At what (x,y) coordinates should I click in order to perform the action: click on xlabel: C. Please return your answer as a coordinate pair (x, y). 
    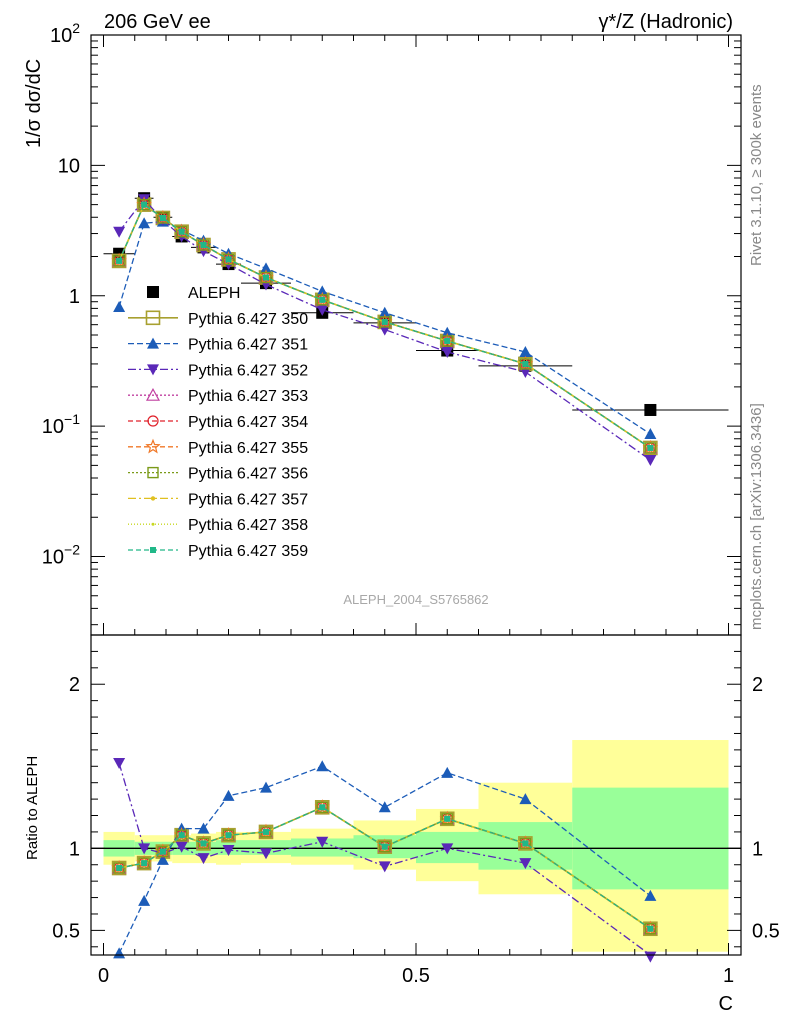
    Looking at the image, I should click on (726, 1004).